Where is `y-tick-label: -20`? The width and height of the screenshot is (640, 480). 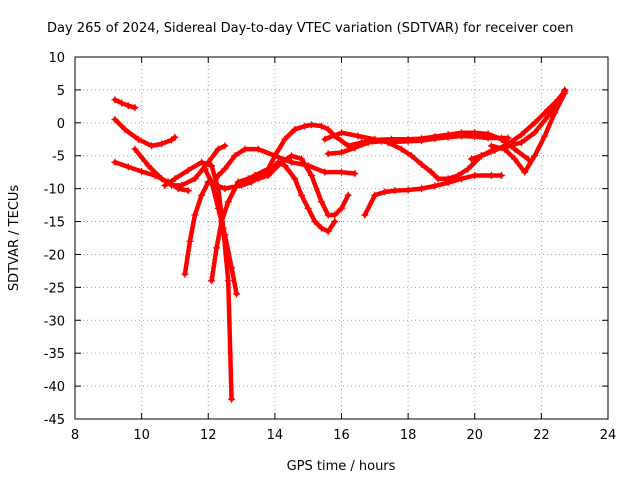
y-tick-label: -20 is located at coordinates (54, 255).